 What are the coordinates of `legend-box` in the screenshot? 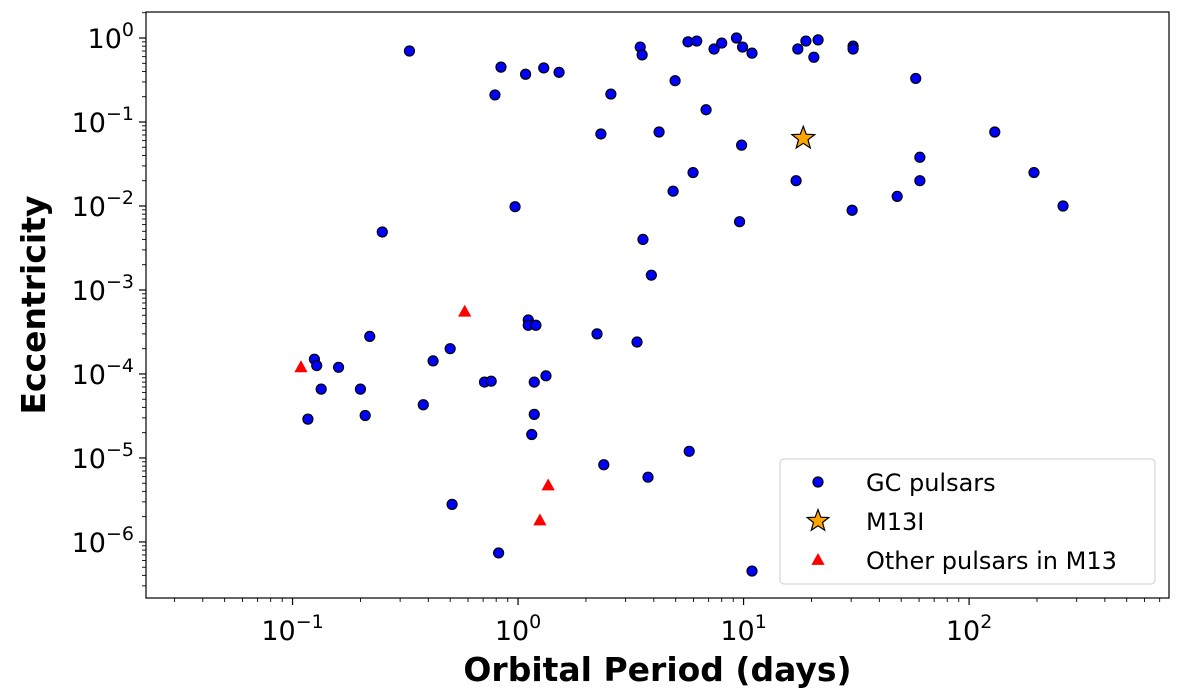 It's located at (967, 521).